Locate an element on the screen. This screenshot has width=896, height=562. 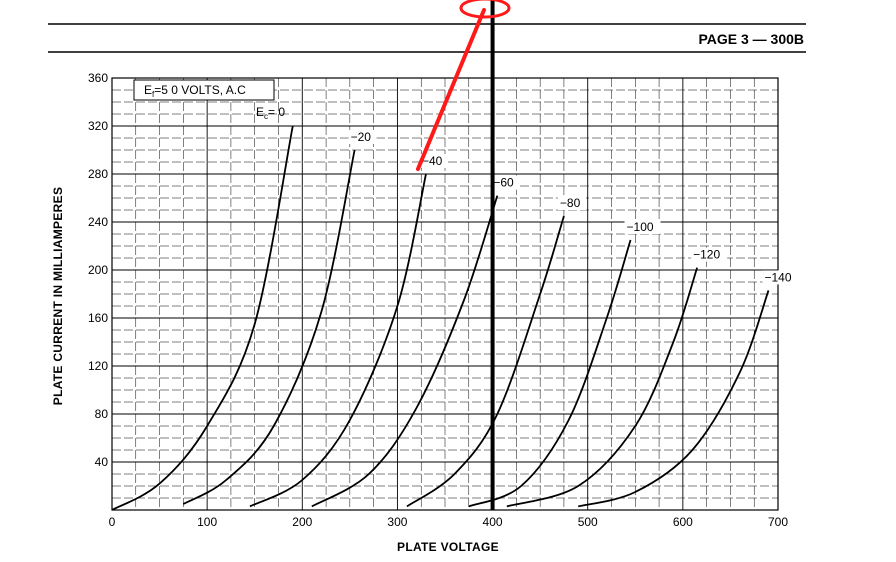
series-label: −60 is located at coordinates (503, 183).